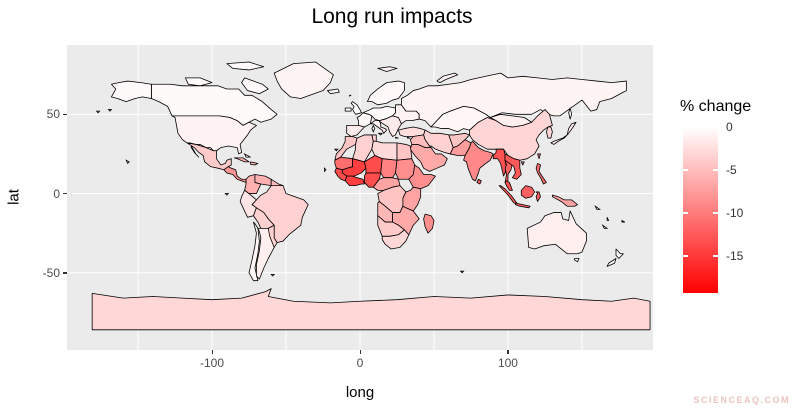 This screenshot has height=413, width=800. I want to click on legend-tick-label: 0, so click(729, 127).